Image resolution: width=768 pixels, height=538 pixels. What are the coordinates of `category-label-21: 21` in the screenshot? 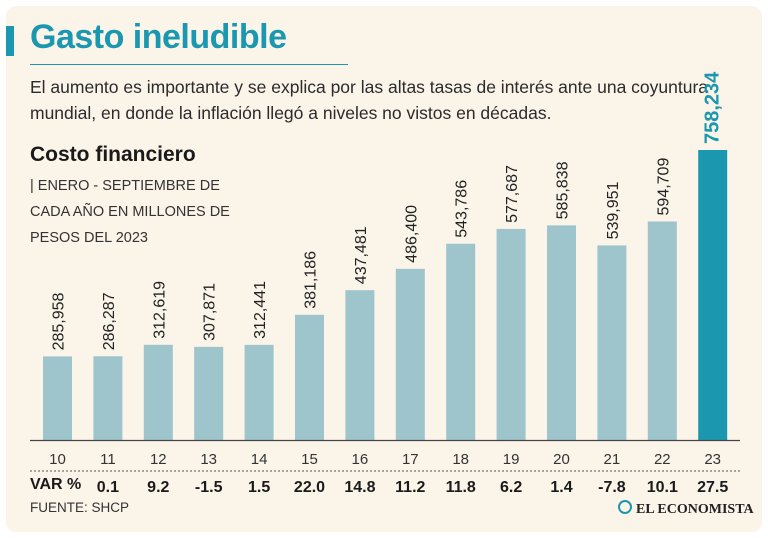 It's located at (612, 459).